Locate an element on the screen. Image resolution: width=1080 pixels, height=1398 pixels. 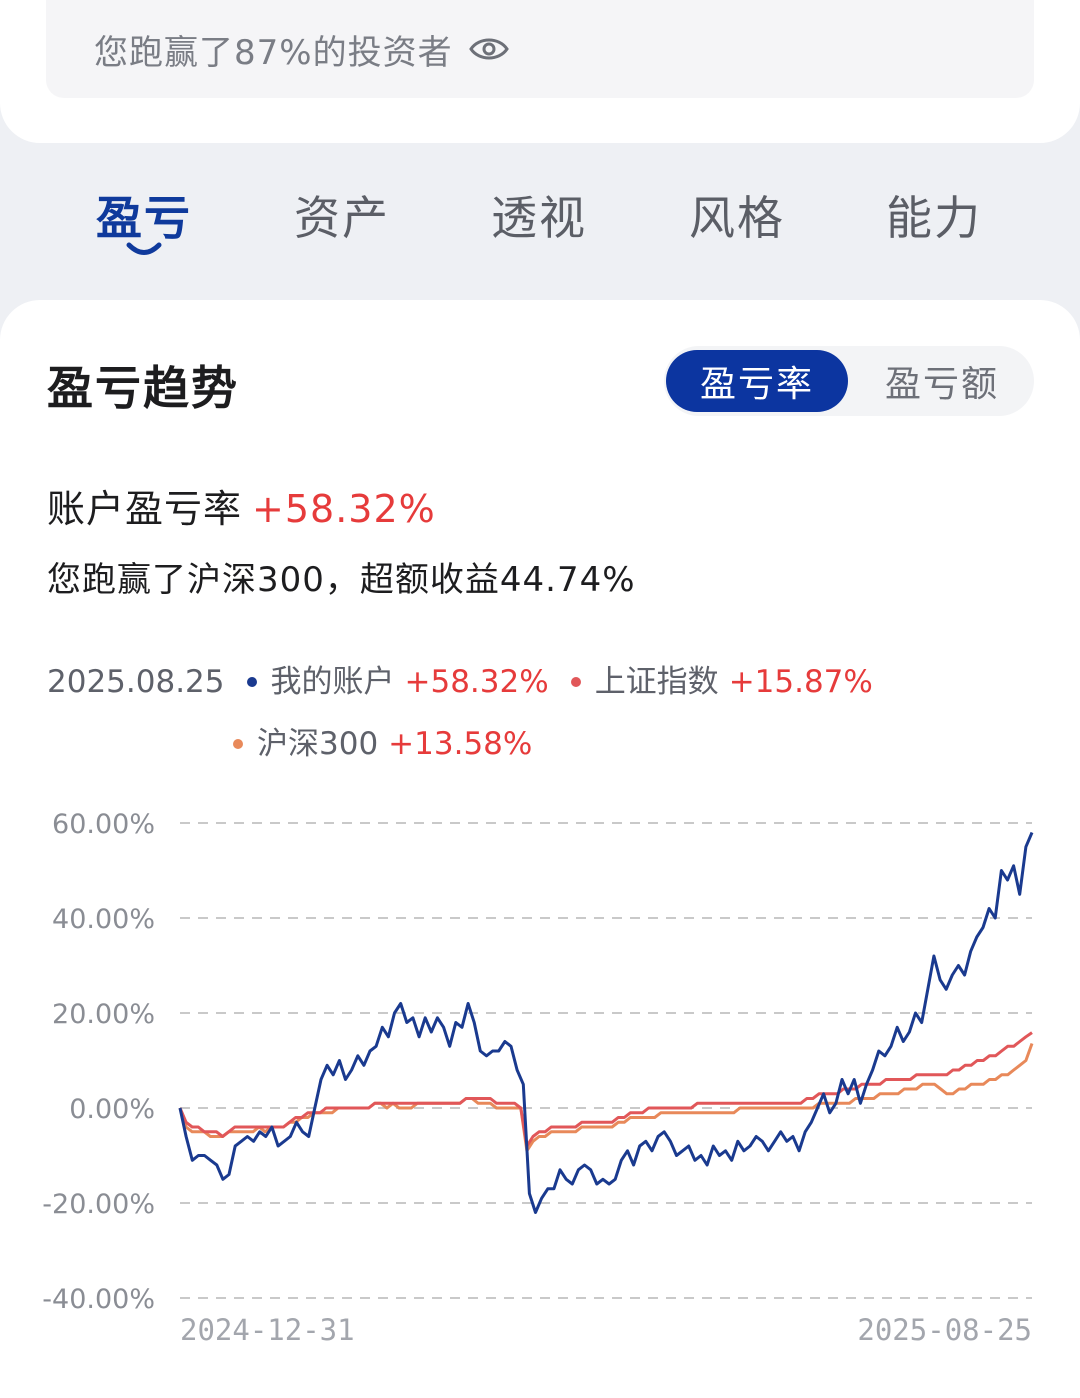
legend-value: +13.58% is located at coordinates (460, 744).